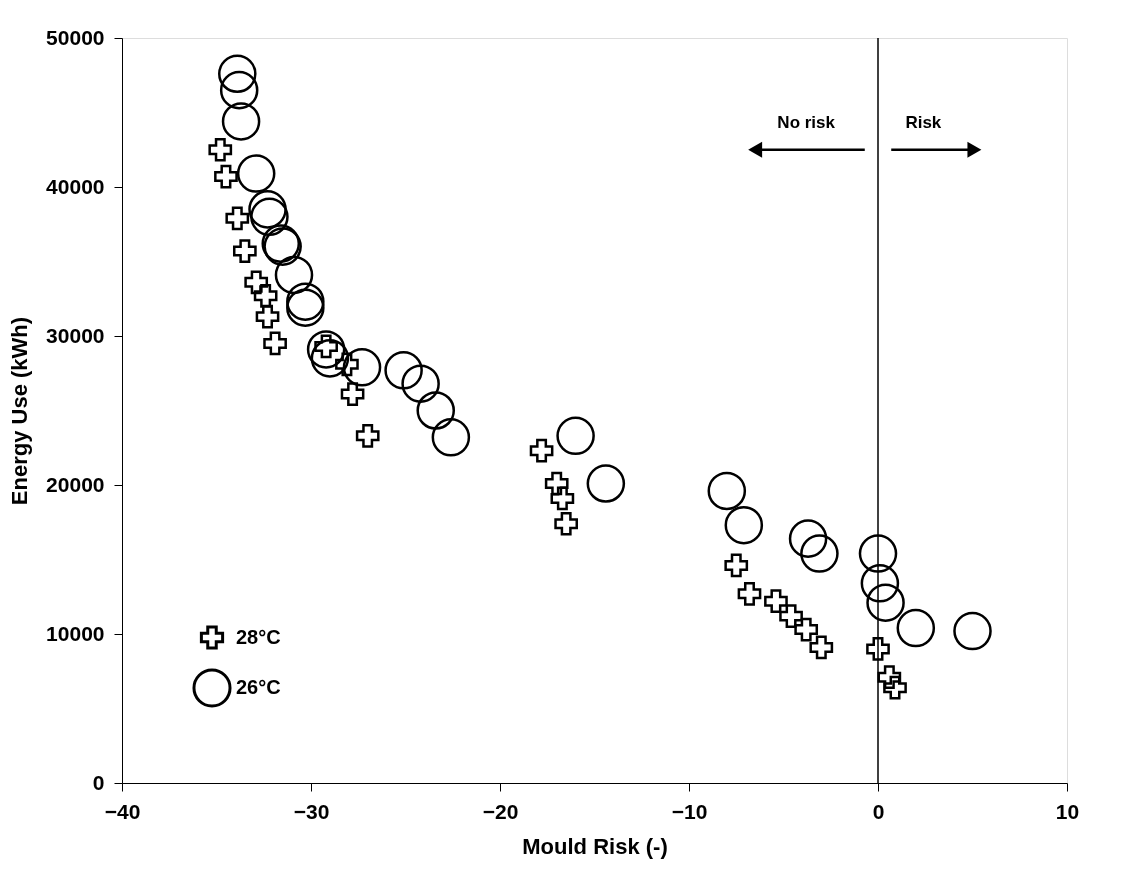 This screenshot has height=884, width=1148. Describe the element at coordinates (806, 122) in the screenshot. I see `annotation: No risk` at that location.